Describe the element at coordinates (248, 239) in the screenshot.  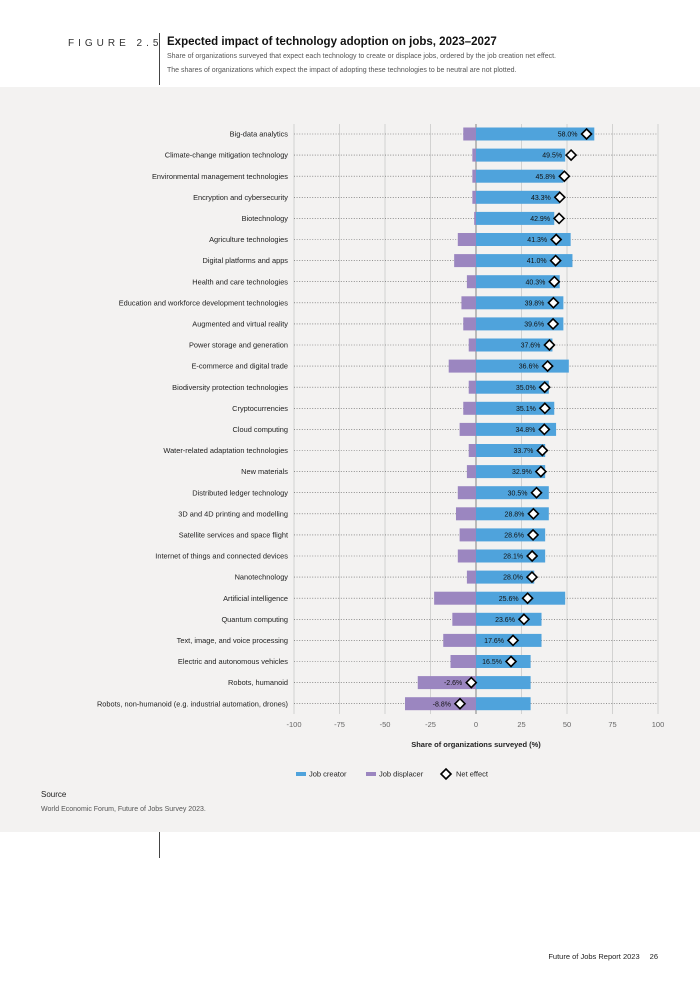
I see `category-label: Agriculture technologies` at that location.